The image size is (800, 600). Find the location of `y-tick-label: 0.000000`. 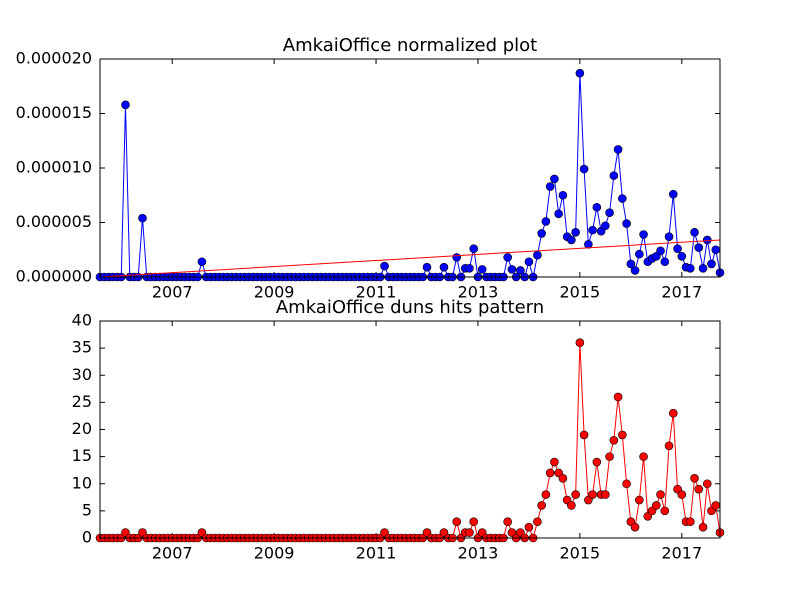

y-tick-label: 0.000000 is located at coordinates (54, 276).